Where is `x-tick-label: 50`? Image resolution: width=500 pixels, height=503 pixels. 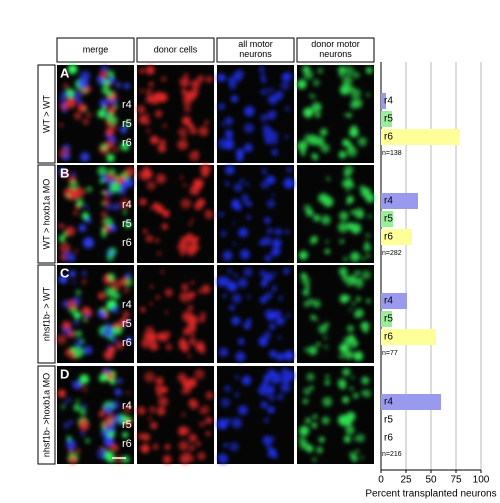 x-tick-label: 50 is located at coordinates (431, 480).